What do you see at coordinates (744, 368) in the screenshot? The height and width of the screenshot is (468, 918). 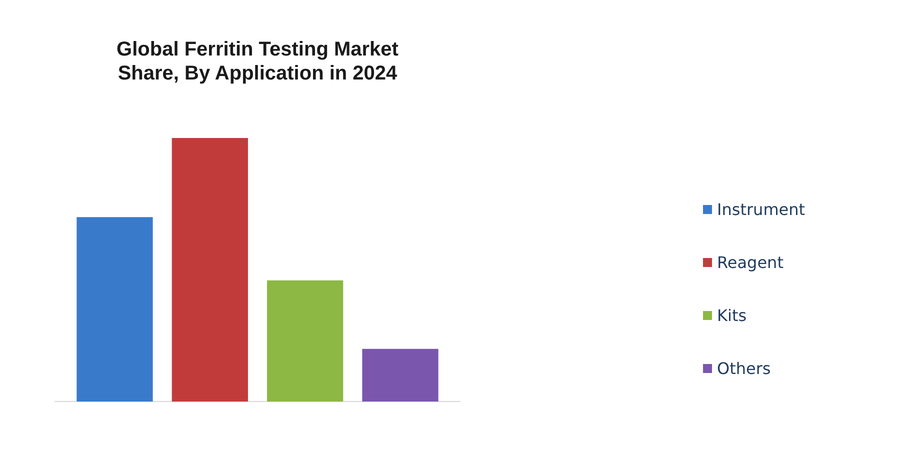 I see `legend-label: Others` at bounding box center [744, 368].